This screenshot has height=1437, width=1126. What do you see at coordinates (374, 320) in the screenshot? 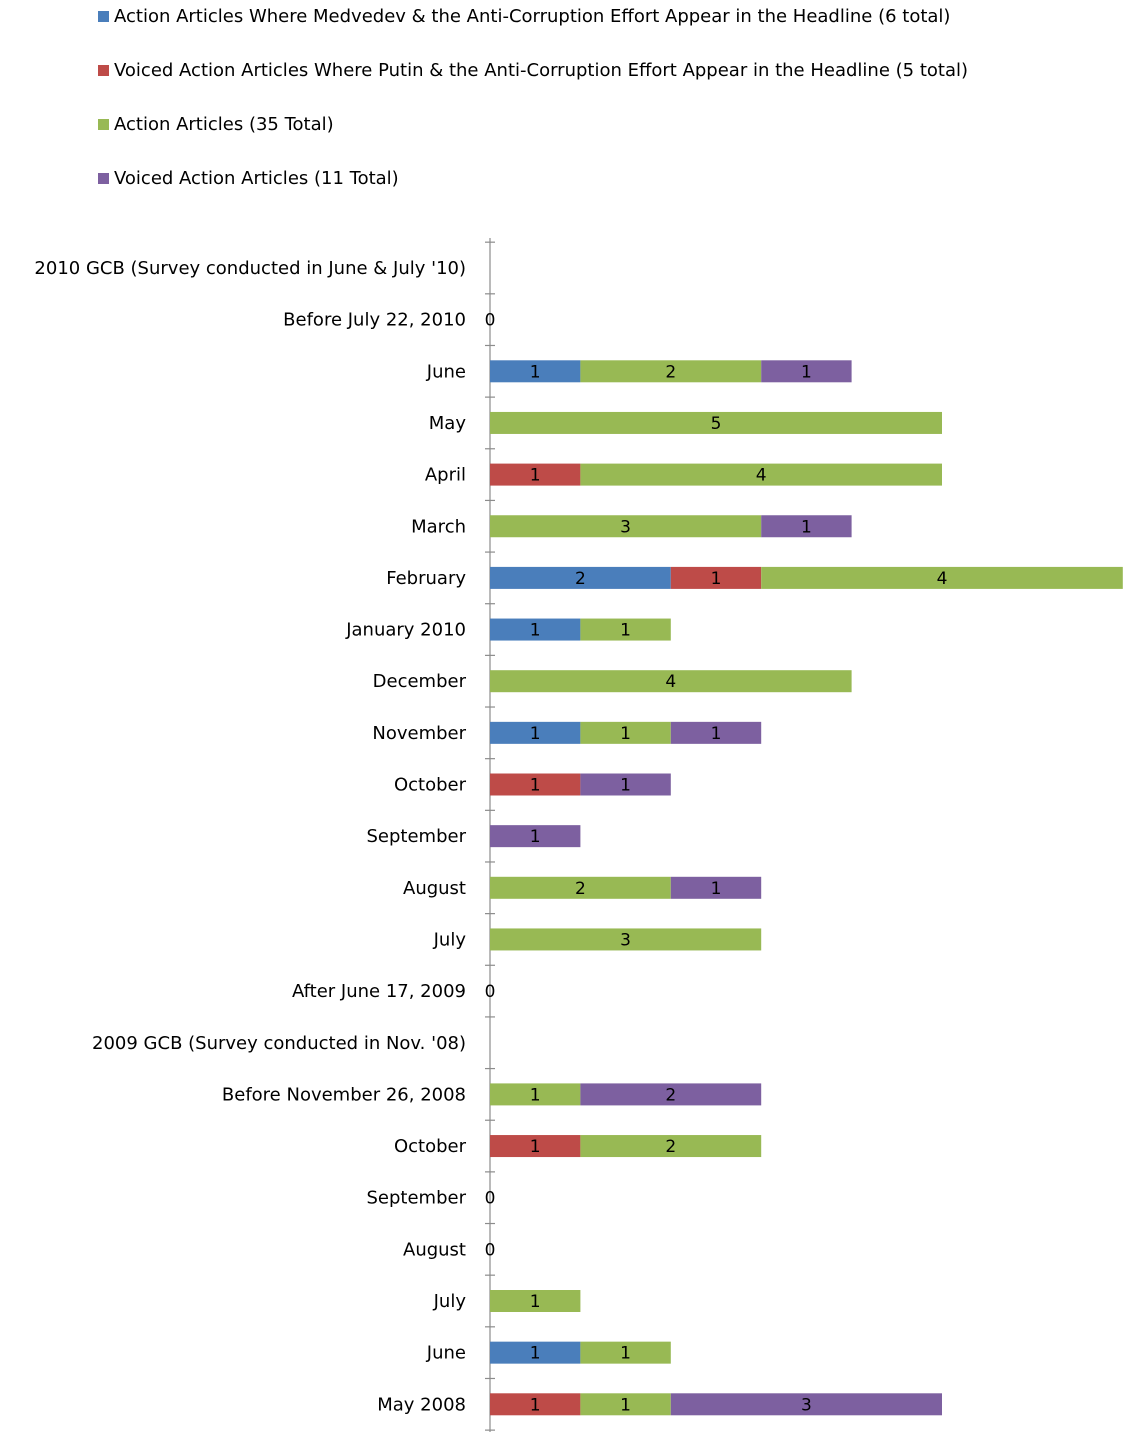
I see `category-label: Before July 22, 2010` at bounding box center [374, 320].